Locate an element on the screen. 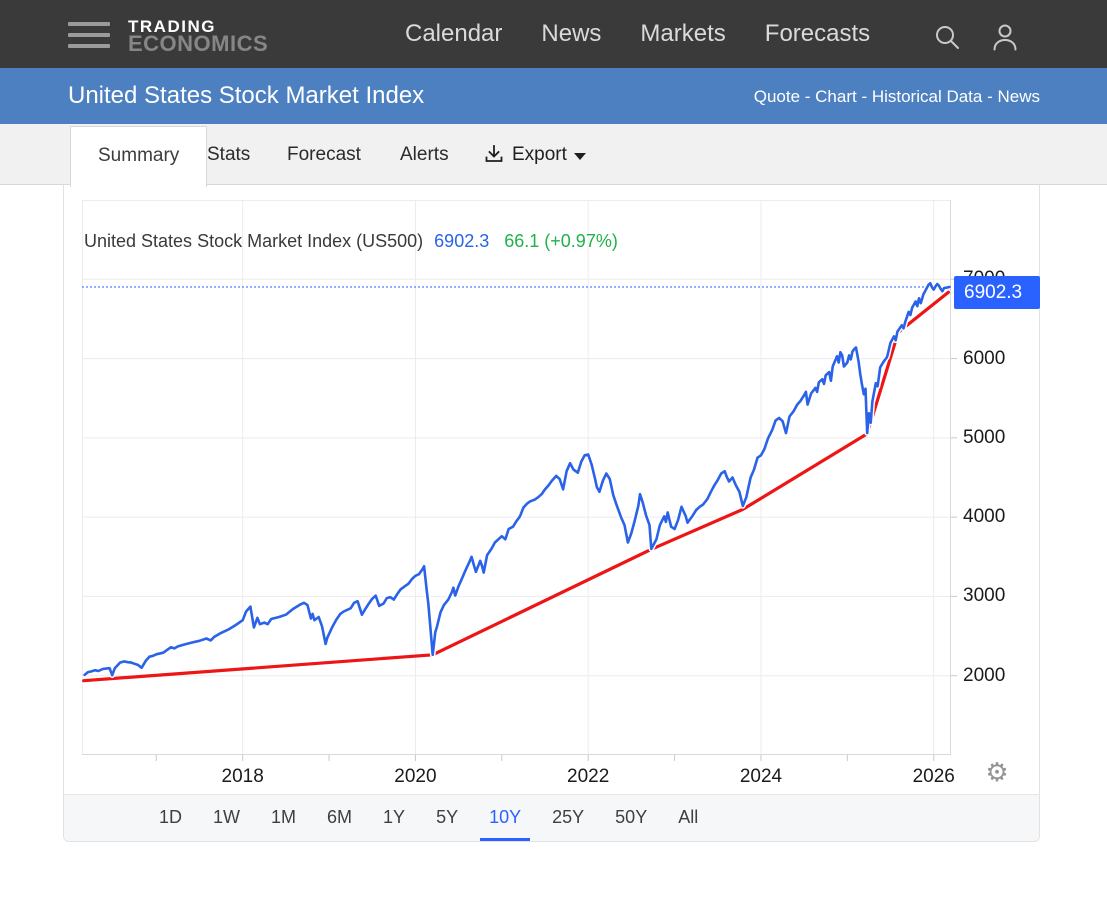 This screenshot has width=1107, height=901. current-price-badge: 6902.3 is located at coordinates (997, 292).